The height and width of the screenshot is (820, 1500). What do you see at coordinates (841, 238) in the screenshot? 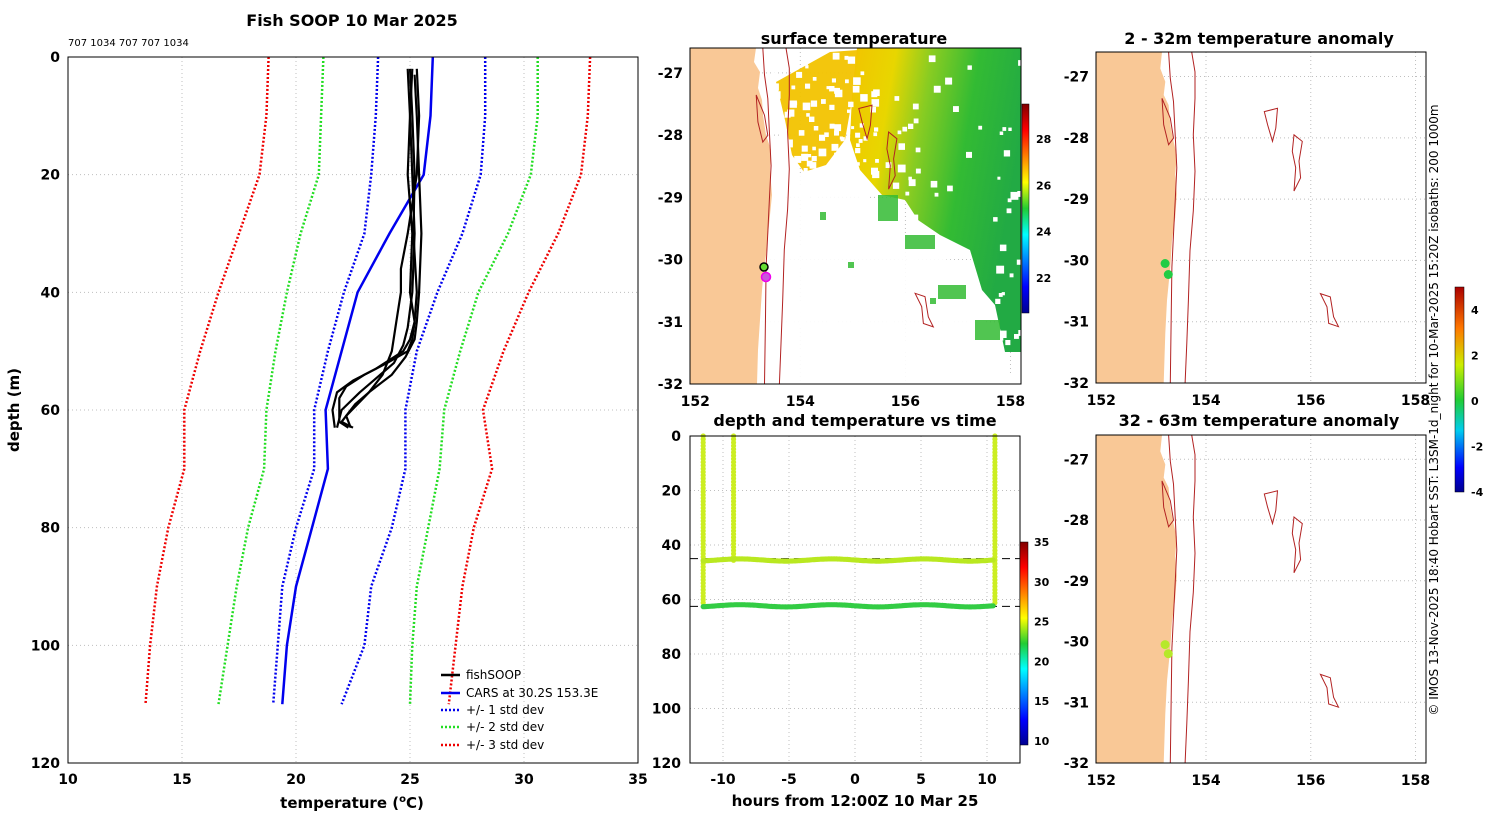
I see `sst-tick-labels: 152 154 156 158 -27 -28 -29 -30 -31 -32` at bounding box center [841, 238].